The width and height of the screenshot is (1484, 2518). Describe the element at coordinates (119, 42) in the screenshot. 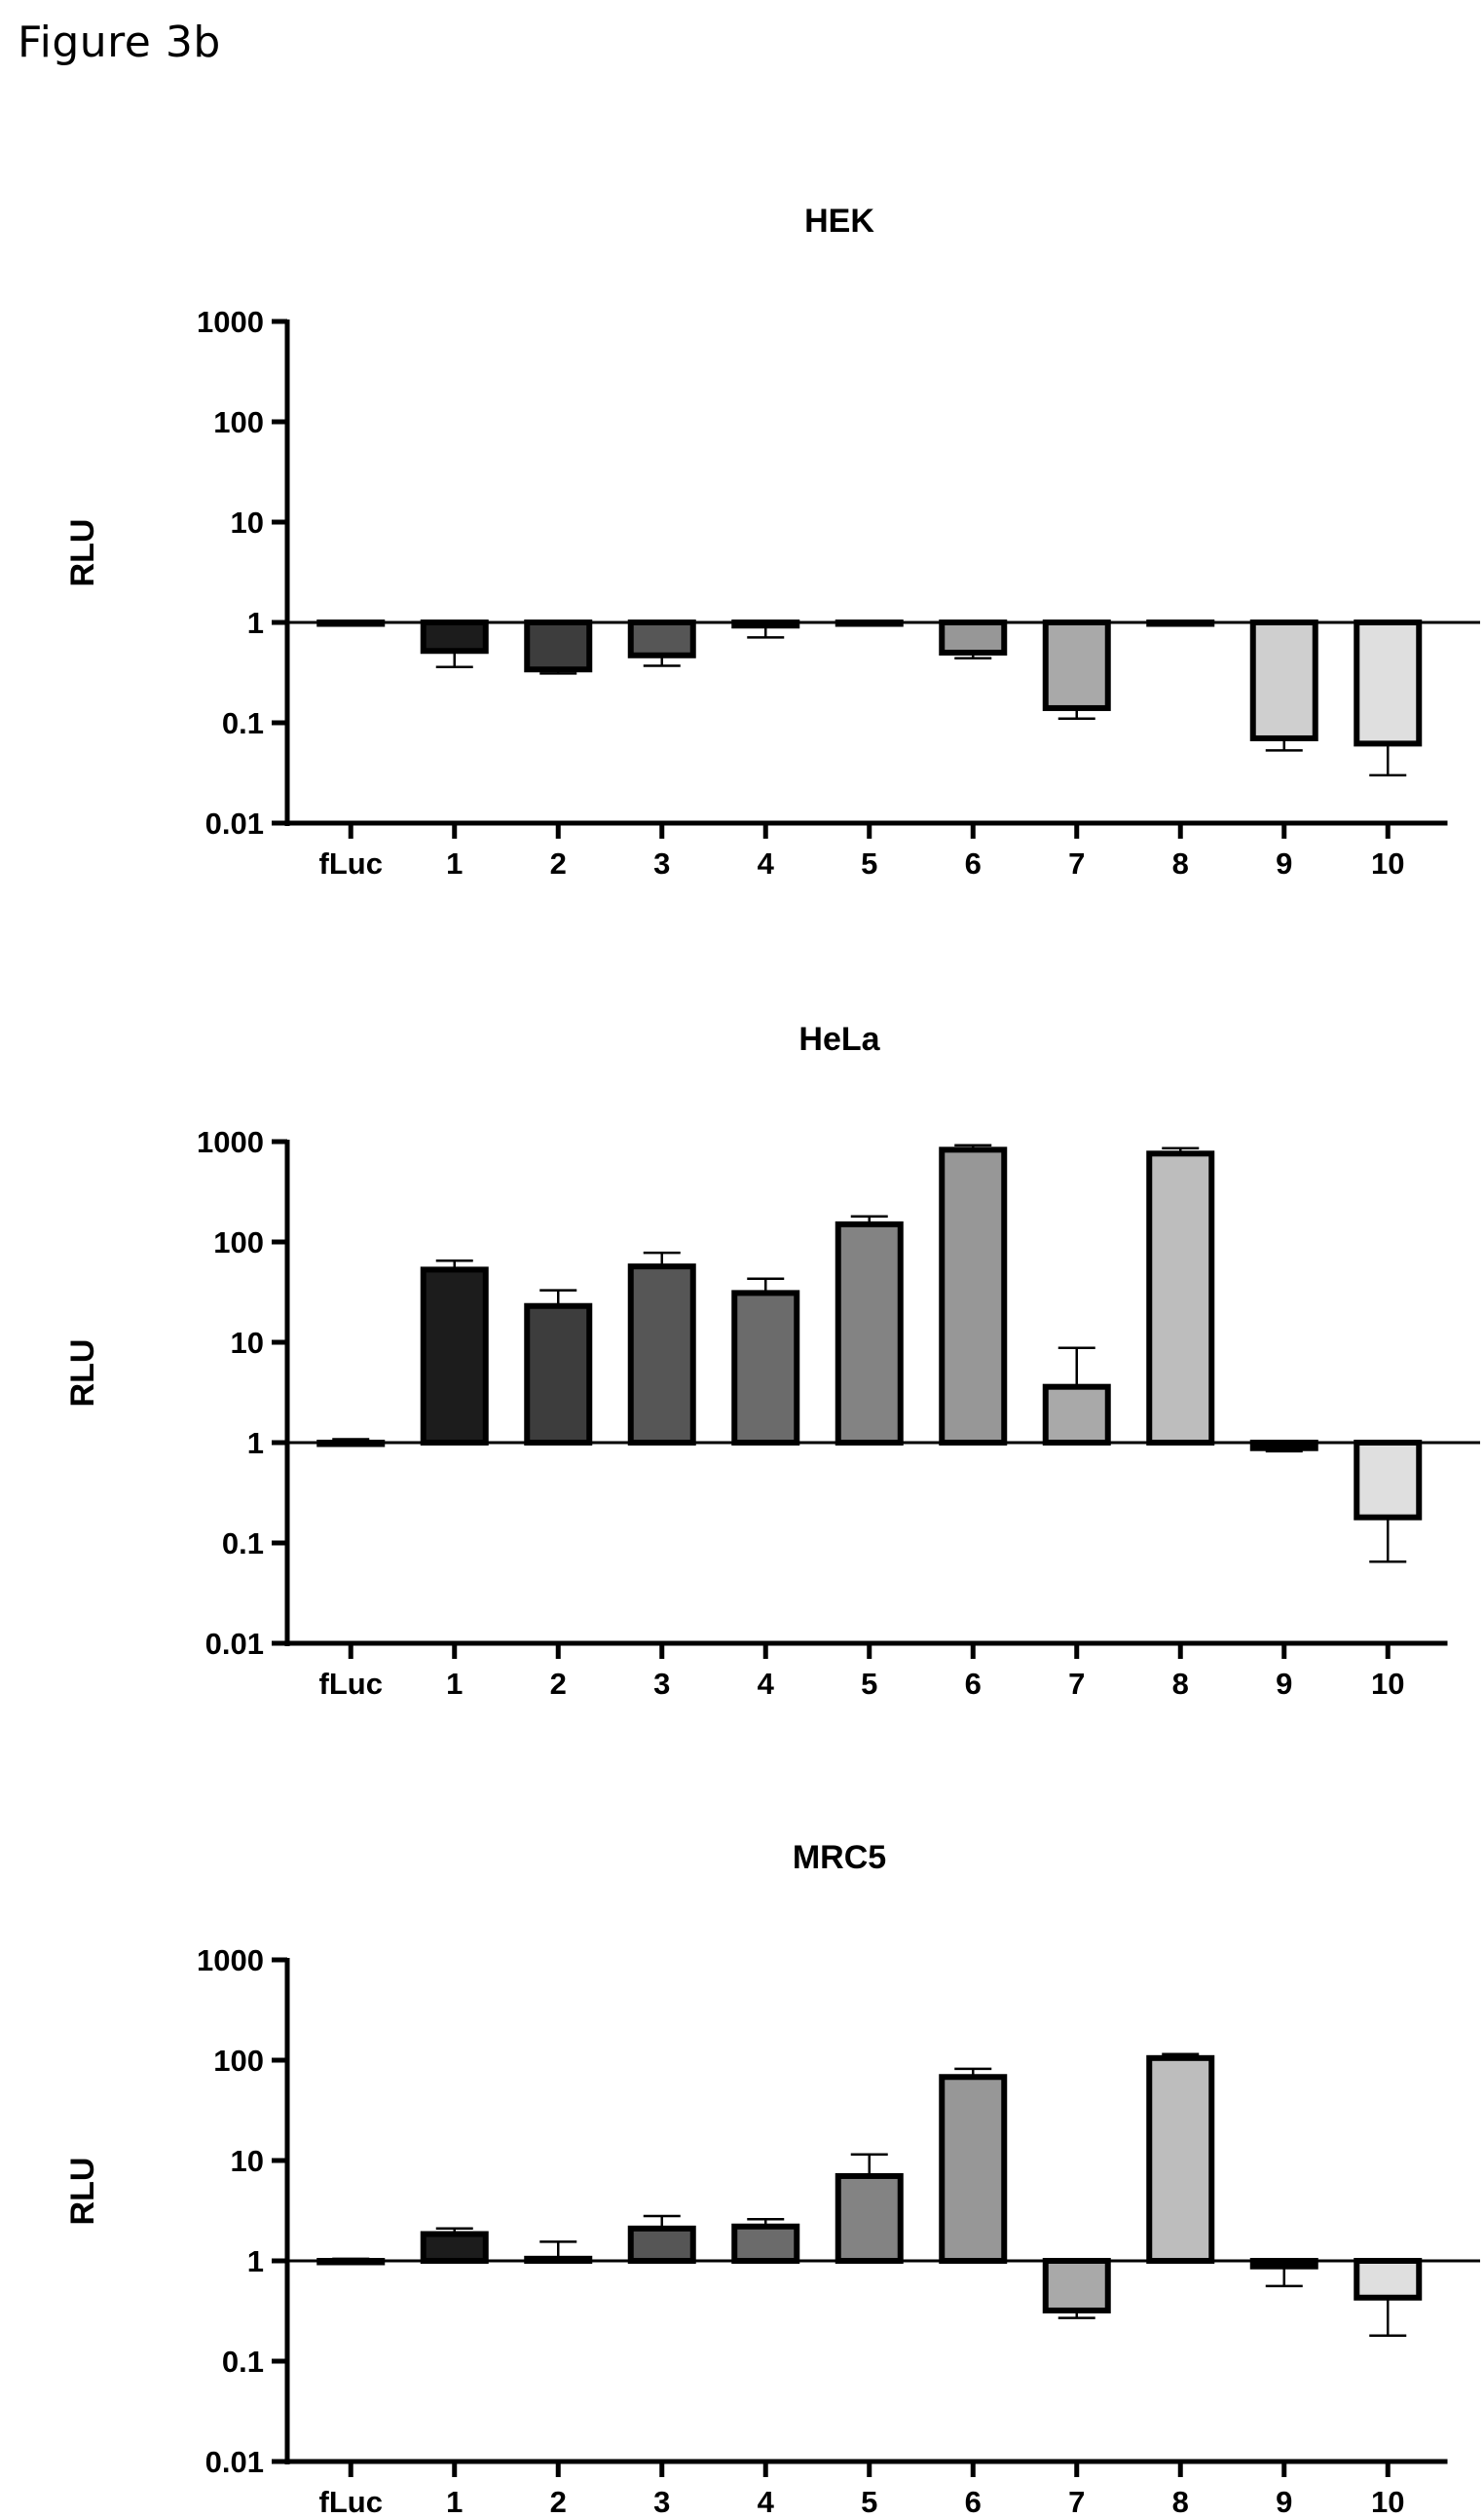

I see `figure-title: Figure 3b` at that location.